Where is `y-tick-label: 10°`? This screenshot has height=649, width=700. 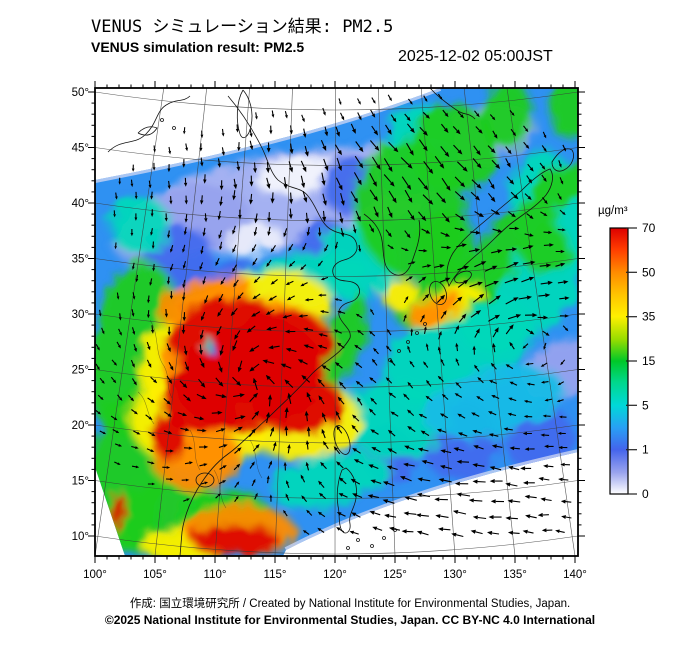
y-tick-label: 10° is located at coordinates (80, 537).